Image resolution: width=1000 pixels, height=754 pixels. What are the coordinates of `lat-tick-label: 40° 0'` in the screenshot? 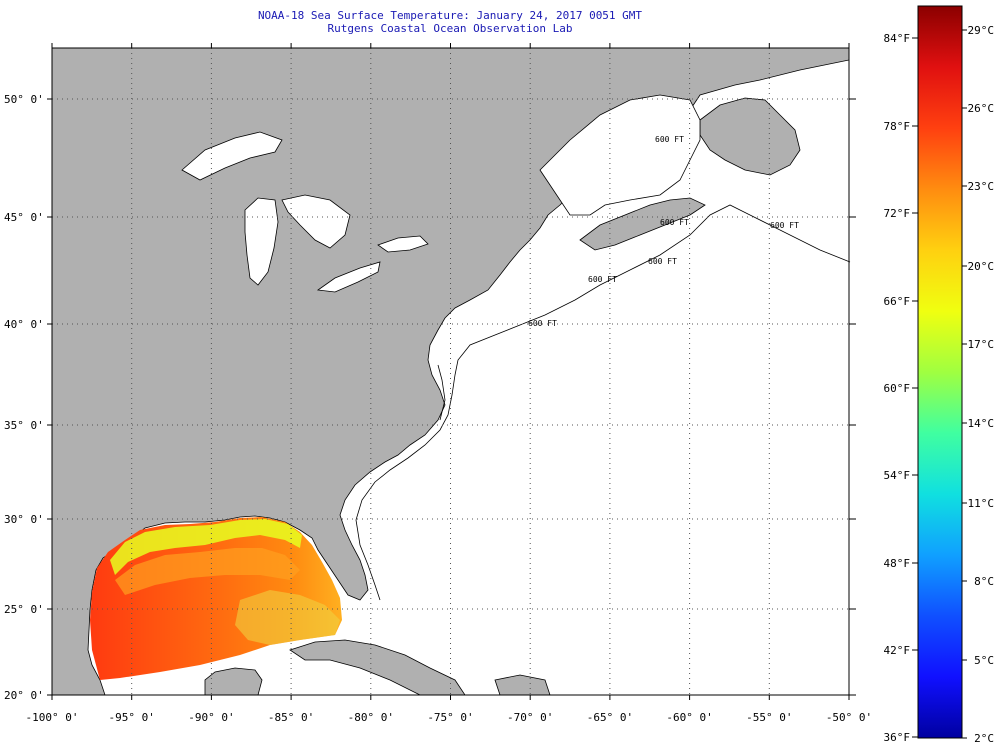 It's located at (24, 324).